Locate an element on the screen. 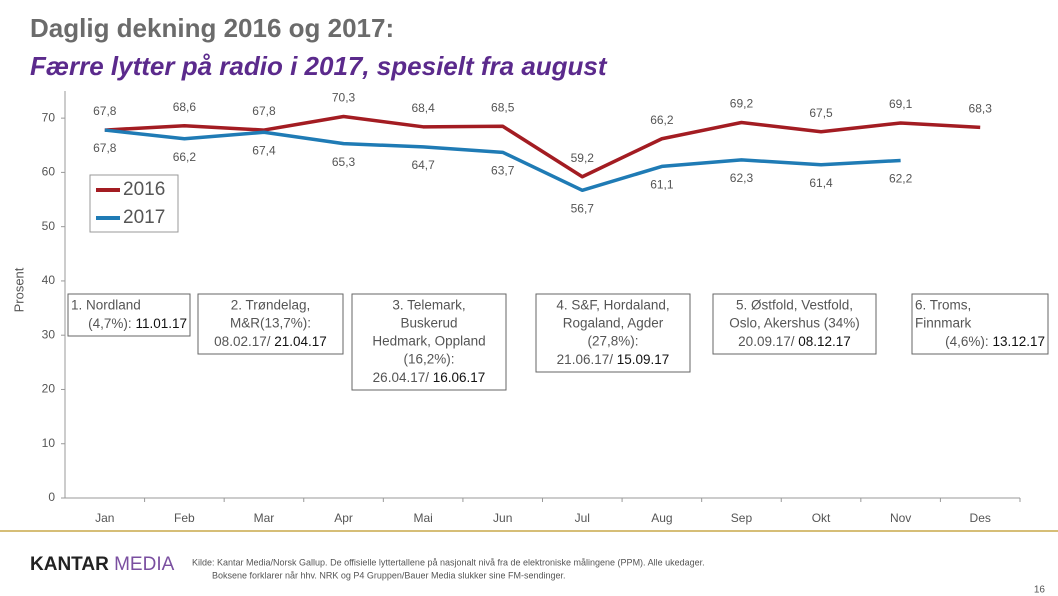  annotation-date: 08.02.17/ is located at coordinates (242, 341).